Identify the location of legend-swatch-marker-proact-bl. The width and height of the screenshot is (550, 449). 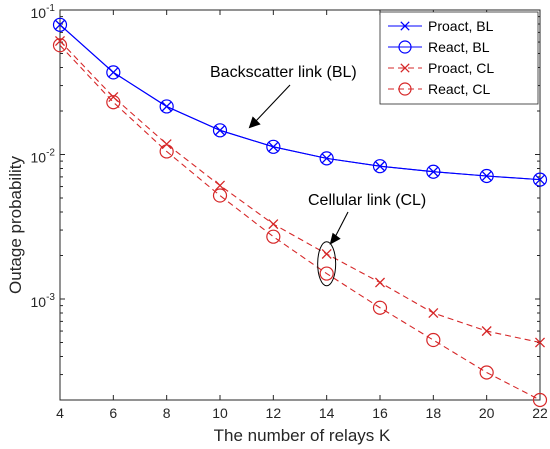
(405, 26).